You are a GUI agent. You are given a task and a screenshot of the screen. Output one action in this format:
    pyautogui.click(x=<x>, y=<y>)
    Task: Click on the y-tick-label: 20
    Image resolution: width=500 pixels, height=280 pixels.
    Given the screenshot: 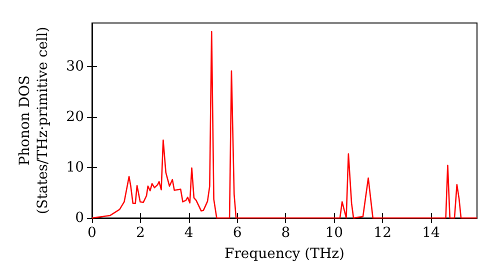 What is the action you would take?
    pyautogui.click(x=75, y=116)
    